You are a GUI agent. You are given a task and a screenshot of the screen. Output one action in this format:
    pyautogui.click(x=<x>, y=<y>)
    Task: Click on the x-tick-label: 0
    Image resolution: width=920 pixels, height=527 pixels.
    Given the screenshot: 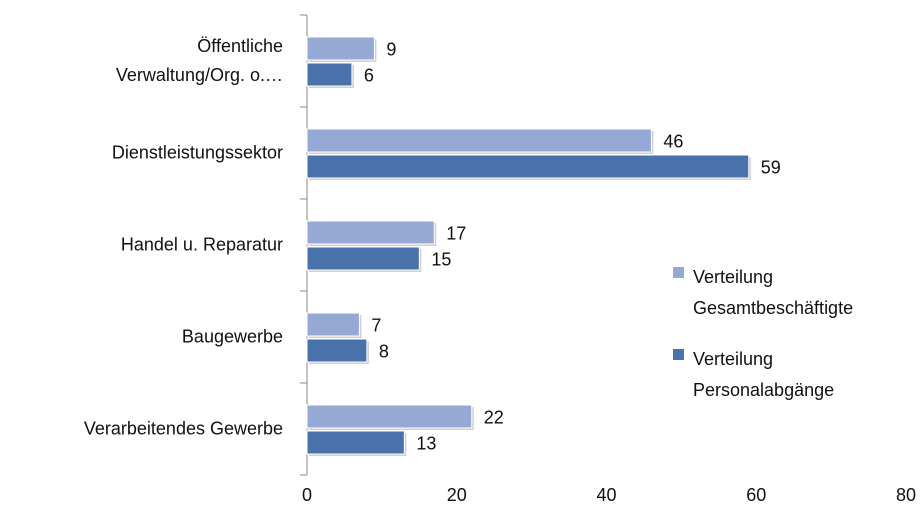 What is the action you would take?
    pyautogui.click(x=307, y=495)
    